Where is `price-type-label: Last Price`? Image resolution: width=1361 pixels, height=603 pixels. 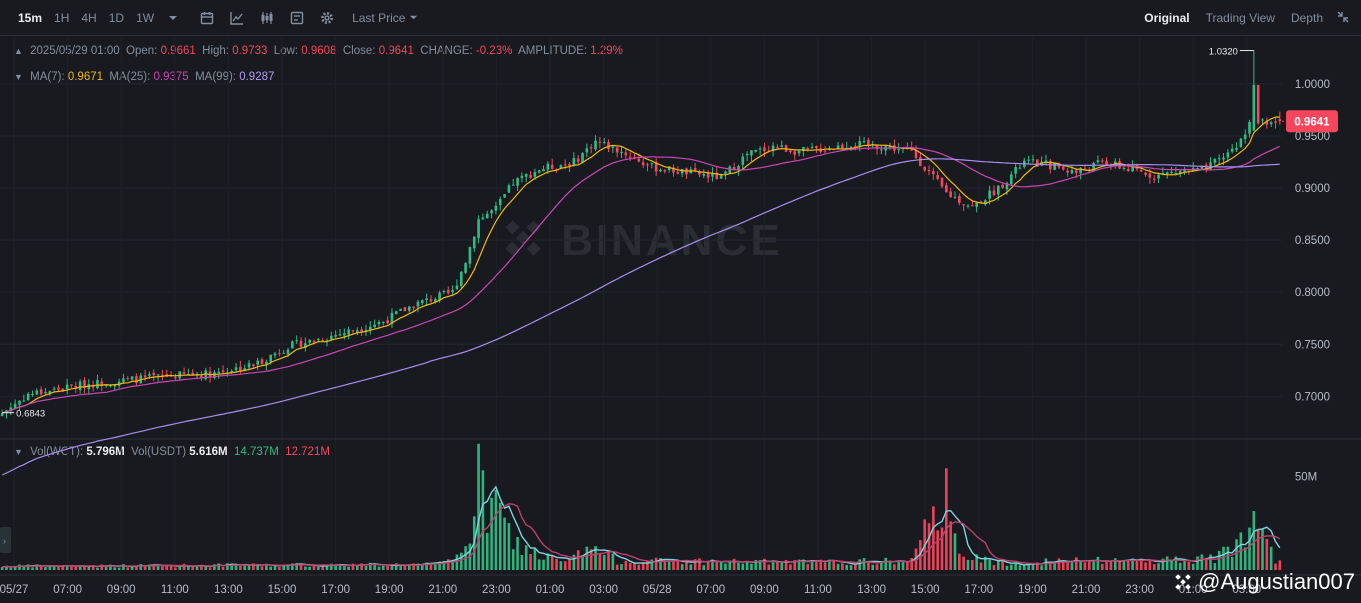 price-type-label: Last Price is located at coordinates (379, 17).